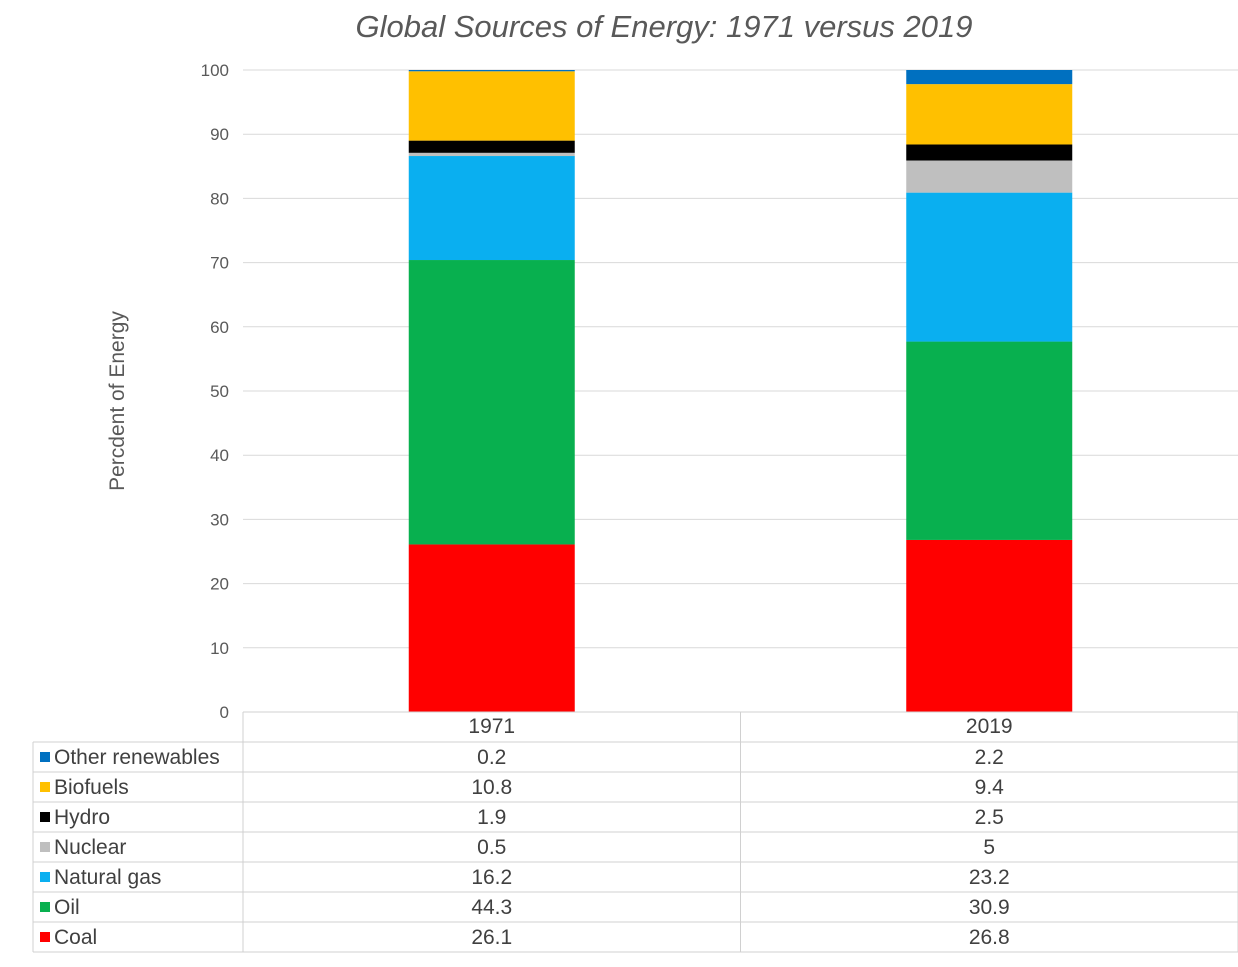 The image size is (1238, 967). I want to click on data-table-cell: 0.5, so click(491, 847).